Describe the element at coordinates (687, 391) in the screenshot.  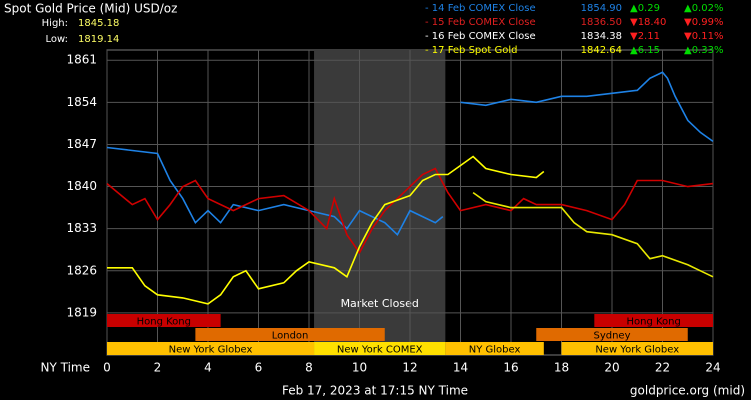
I see `source: goldprice.org (mid)` at that location.